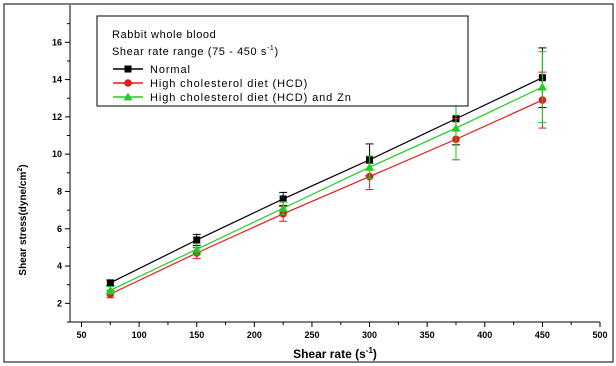 Image resolution: width=616 pixels, height=366 pixels. What do you see at coordinates (59, 191) in the screenshot?
I see `y-tick-label: 8` at bounding box center [59, 191].